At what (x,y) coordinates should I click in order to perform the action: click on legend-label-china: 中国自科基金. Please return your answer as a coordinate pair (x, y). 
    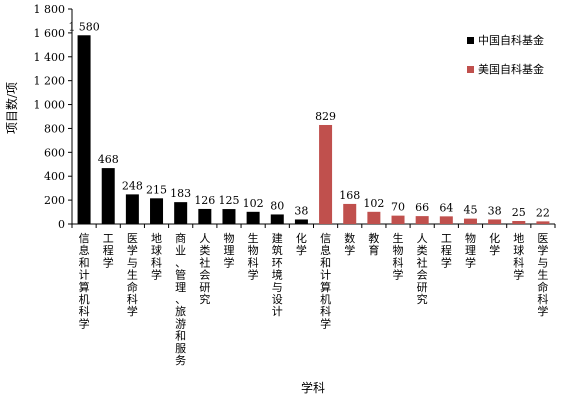
    Looking at the image, I should click on (511, 40).